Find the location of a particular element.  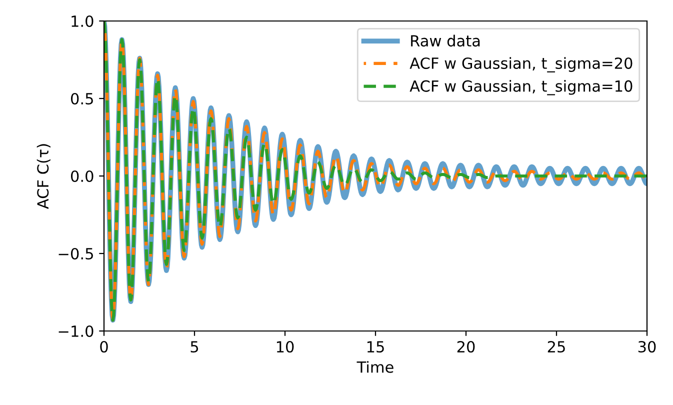

y-axis-title: ACF C(τ) is located at coordinates (43, 177).